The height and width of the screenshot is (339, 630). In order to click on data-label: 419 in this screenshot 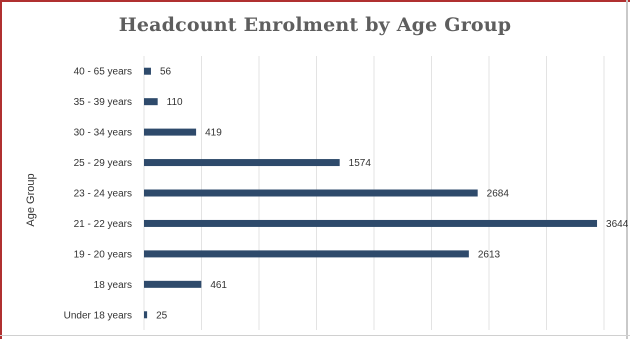, I will do `click(213, 133)`.